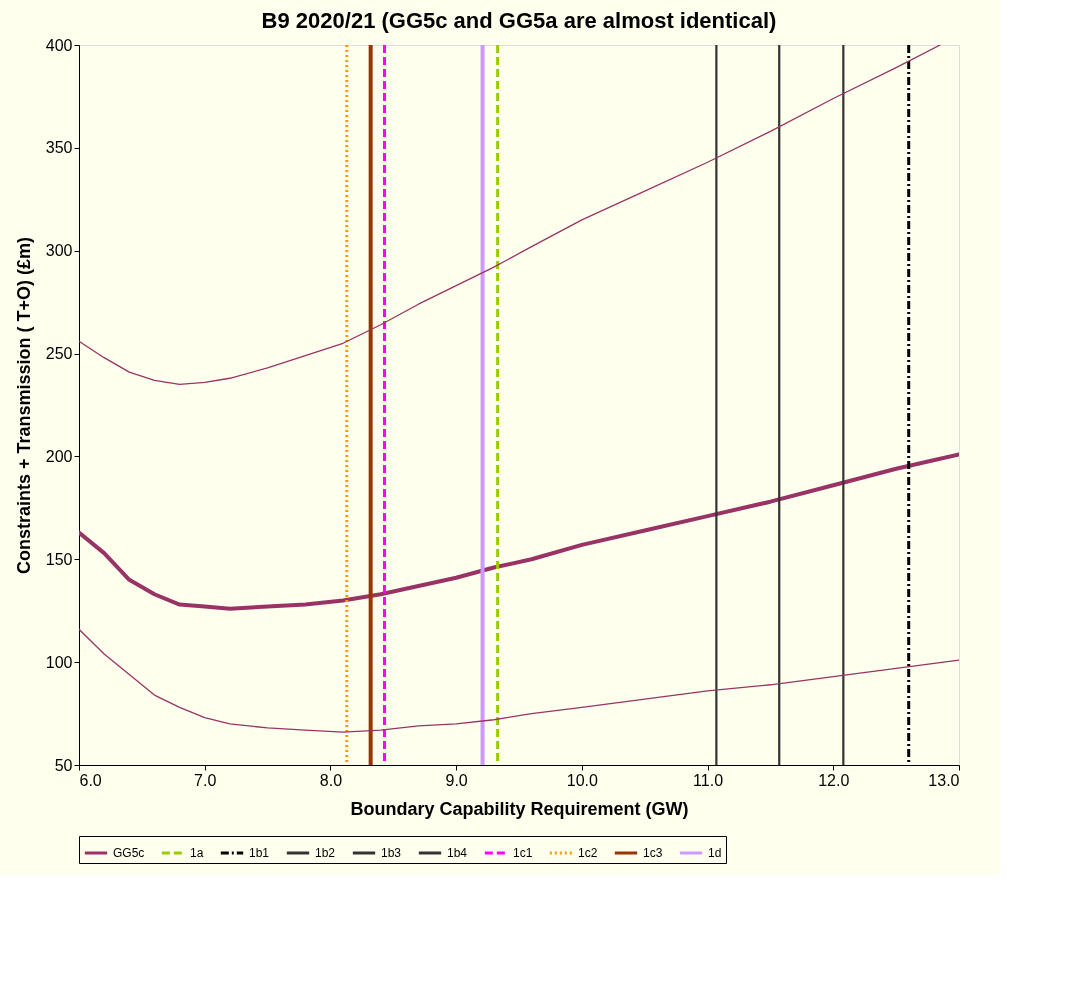 This screenshot has height=1008, width=1080. What do you see at coordinates (834, 780) in the screenshot?
I see `x-tick-label: 12.0` at bounding box center [834, 780].